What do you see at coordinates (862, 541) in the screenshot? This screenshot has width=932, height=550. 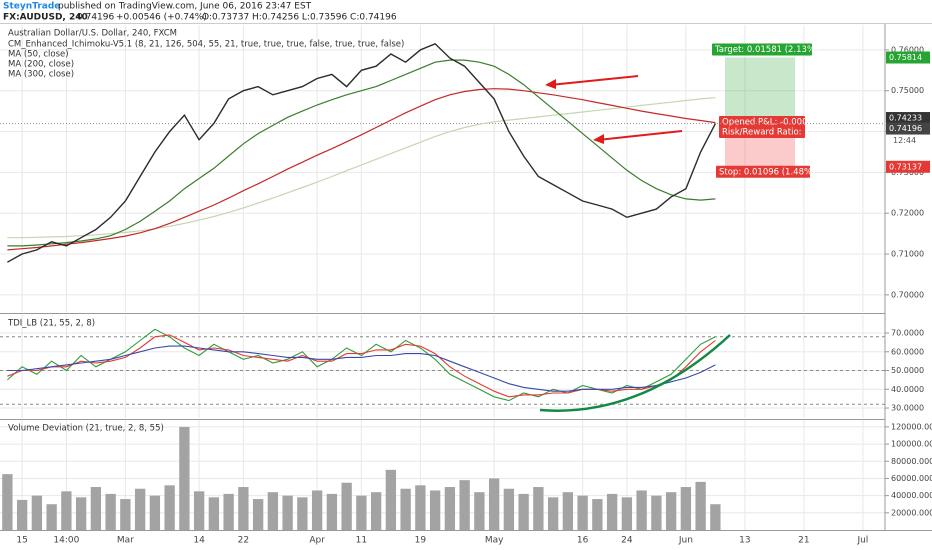 I see `x-tick-label: Jul` at bounding box center [862, 541].